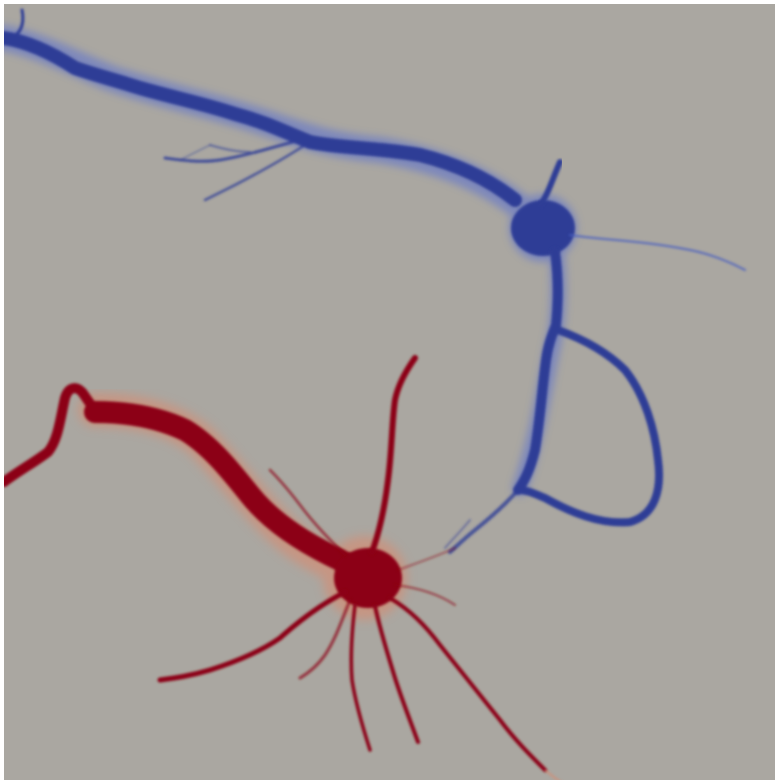 This screenshot has height=784, width=779. I want to click on red-process-left, so click(252, 636).